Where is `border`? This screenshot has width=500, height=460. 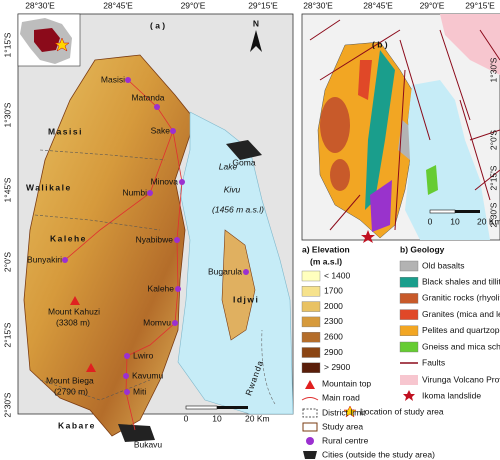 border is located at coordinates (268, 367).